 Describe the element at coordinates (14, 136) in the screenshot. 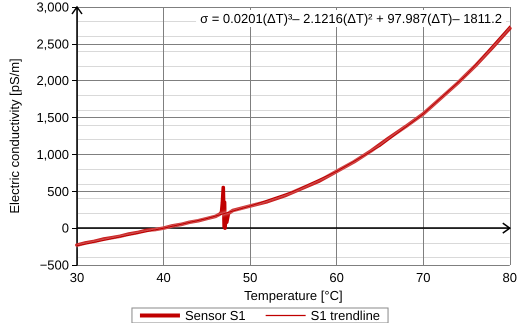

I see `y-axis-title: Electric conductivity [pS/m]` at that location.